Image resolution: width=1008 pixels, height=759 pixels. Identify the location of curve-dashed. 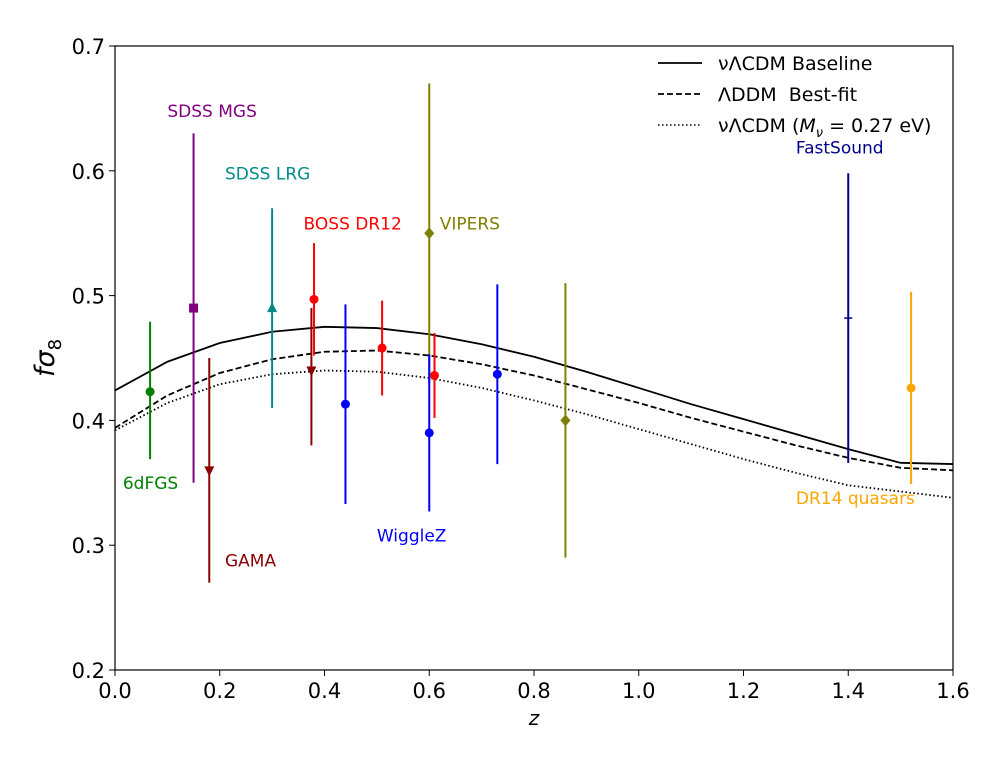
(534, 410).